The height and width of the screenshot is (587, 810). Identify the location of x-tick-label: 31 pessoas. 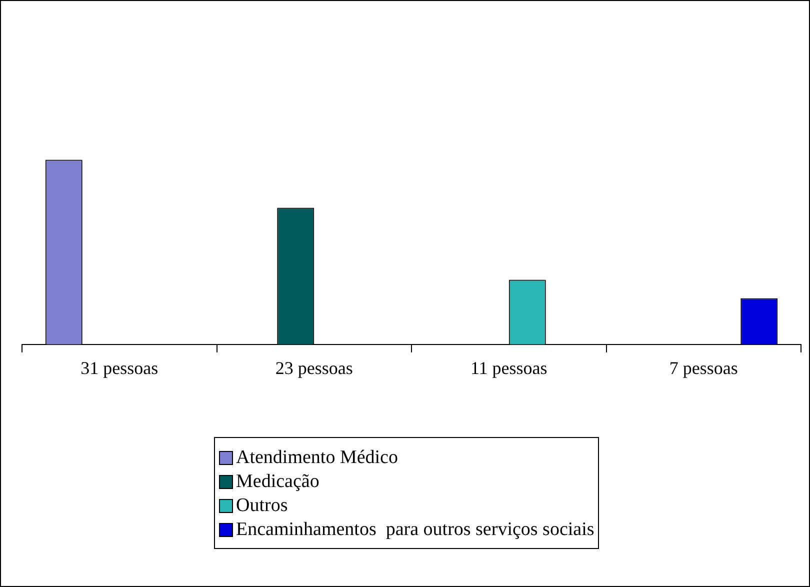
(119, 368).